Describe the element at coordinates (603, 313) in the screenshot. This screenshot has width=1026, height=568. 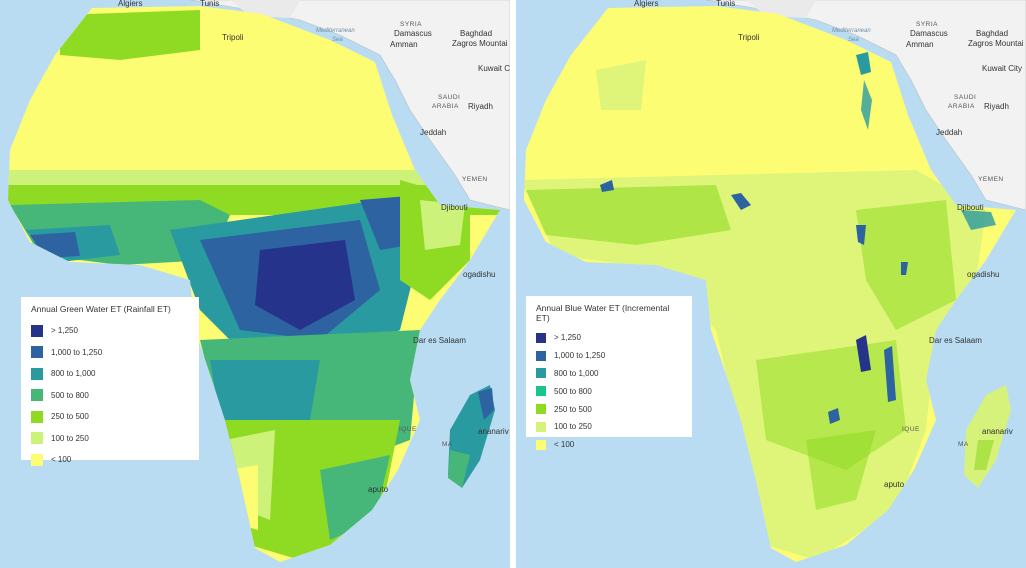
I see `legend-title: Annual Blue Water ET (Incremental ET)` at that location.